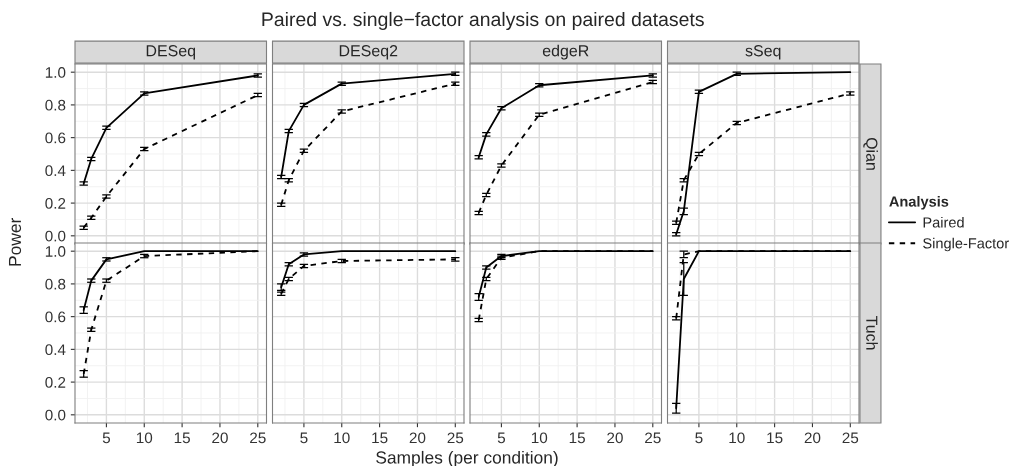 This screenshot has height=466, width=1027. What do you see at coordinates (872, 332) in the screenshot?
I see `y2-axis-title: Tuch` at bounding box center [872, 332].